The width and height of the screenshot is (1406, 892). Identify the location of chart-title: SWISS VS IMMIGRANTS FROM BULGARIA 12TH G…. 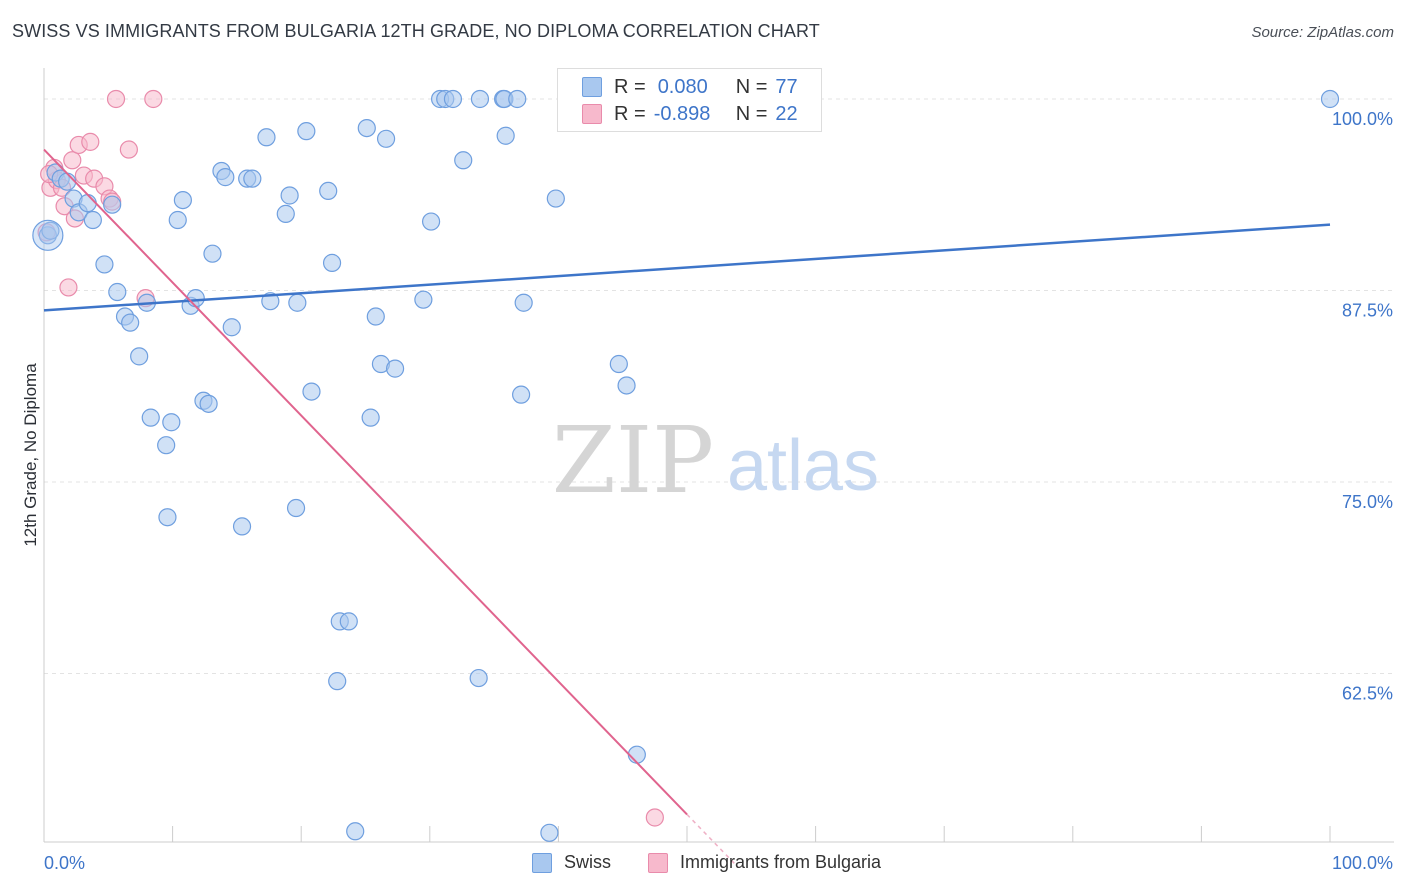
(416, 31).